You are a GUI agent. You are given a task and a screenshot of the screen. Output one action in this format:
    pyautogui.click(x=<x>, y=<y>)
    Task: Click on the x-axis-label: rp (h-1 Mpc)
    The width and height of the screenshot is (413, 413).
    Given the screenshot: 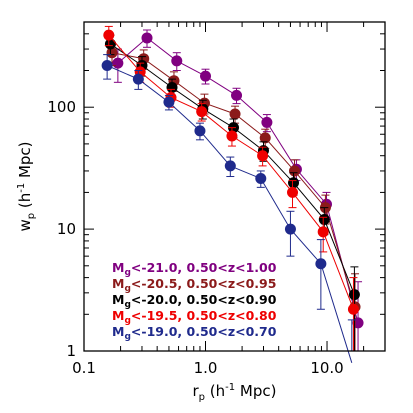 What is the action you would take?
    pyautogui.click(x=235, y=392)
    